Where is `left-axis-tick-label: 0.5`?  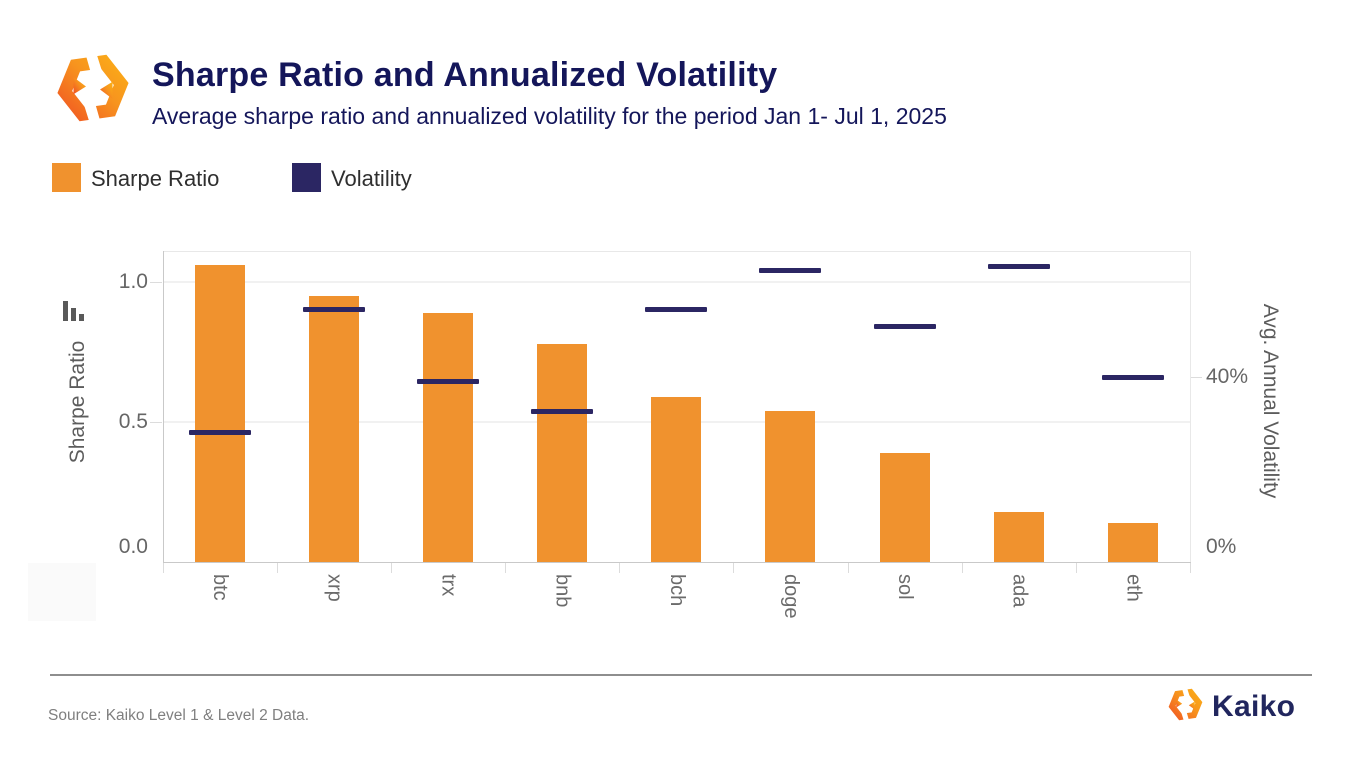
left-axis-tick-label: 0.5 is located at coordinates (133, 421).